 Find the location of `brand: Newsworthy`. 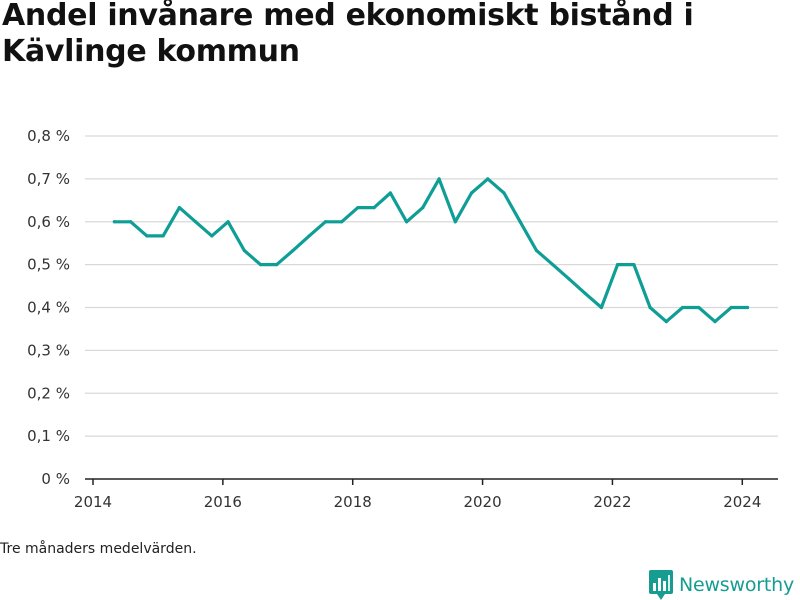

brand: Newsworthy is located at coordinates (721, 585).